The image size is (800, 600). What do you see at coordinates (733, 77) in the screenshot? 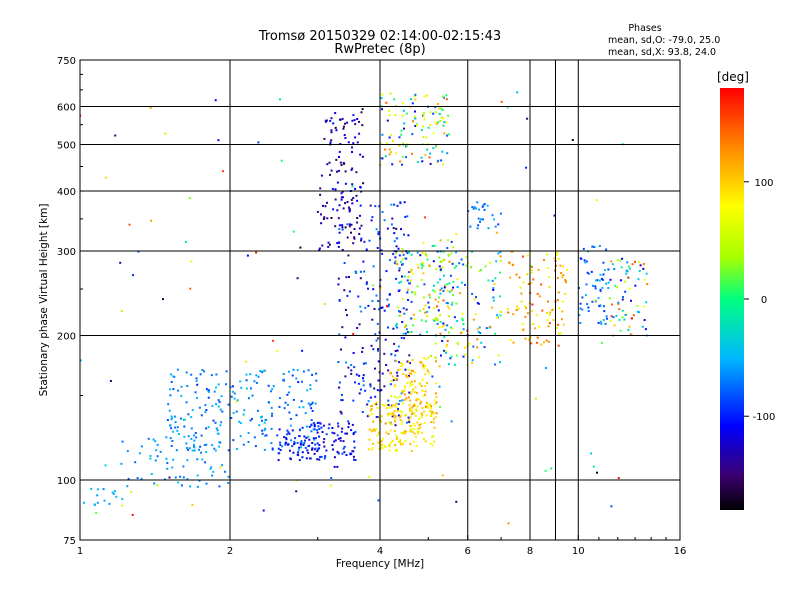
I see `colorbar-label: [deg]` at bounding box center [733, 77].